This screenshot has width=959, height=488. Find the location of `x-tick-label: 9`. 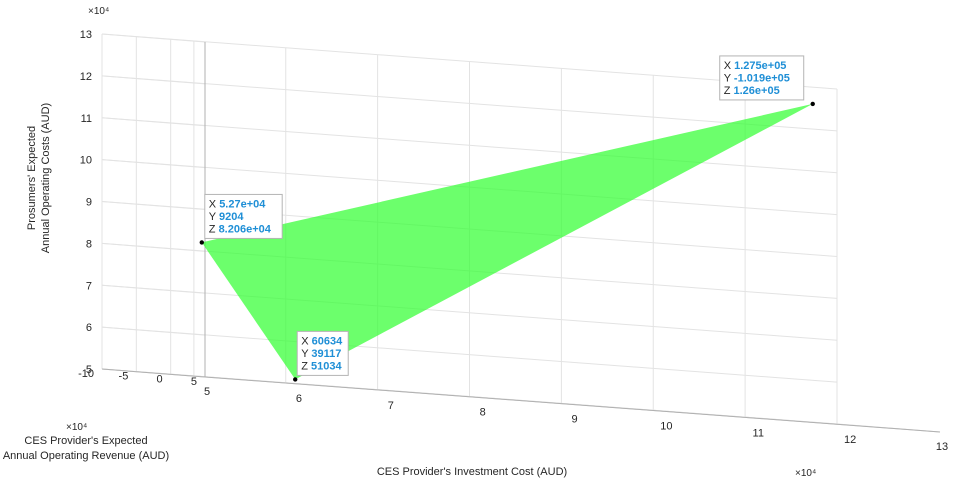

x-tick-label: 9 is located at coordinates (574, 420).